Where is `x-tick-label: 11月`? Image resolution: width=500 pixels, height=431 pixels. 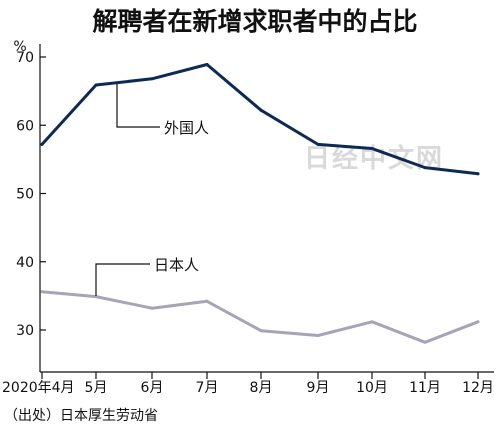
x-tick-label: 11月 is located at coordinates (425, 388).